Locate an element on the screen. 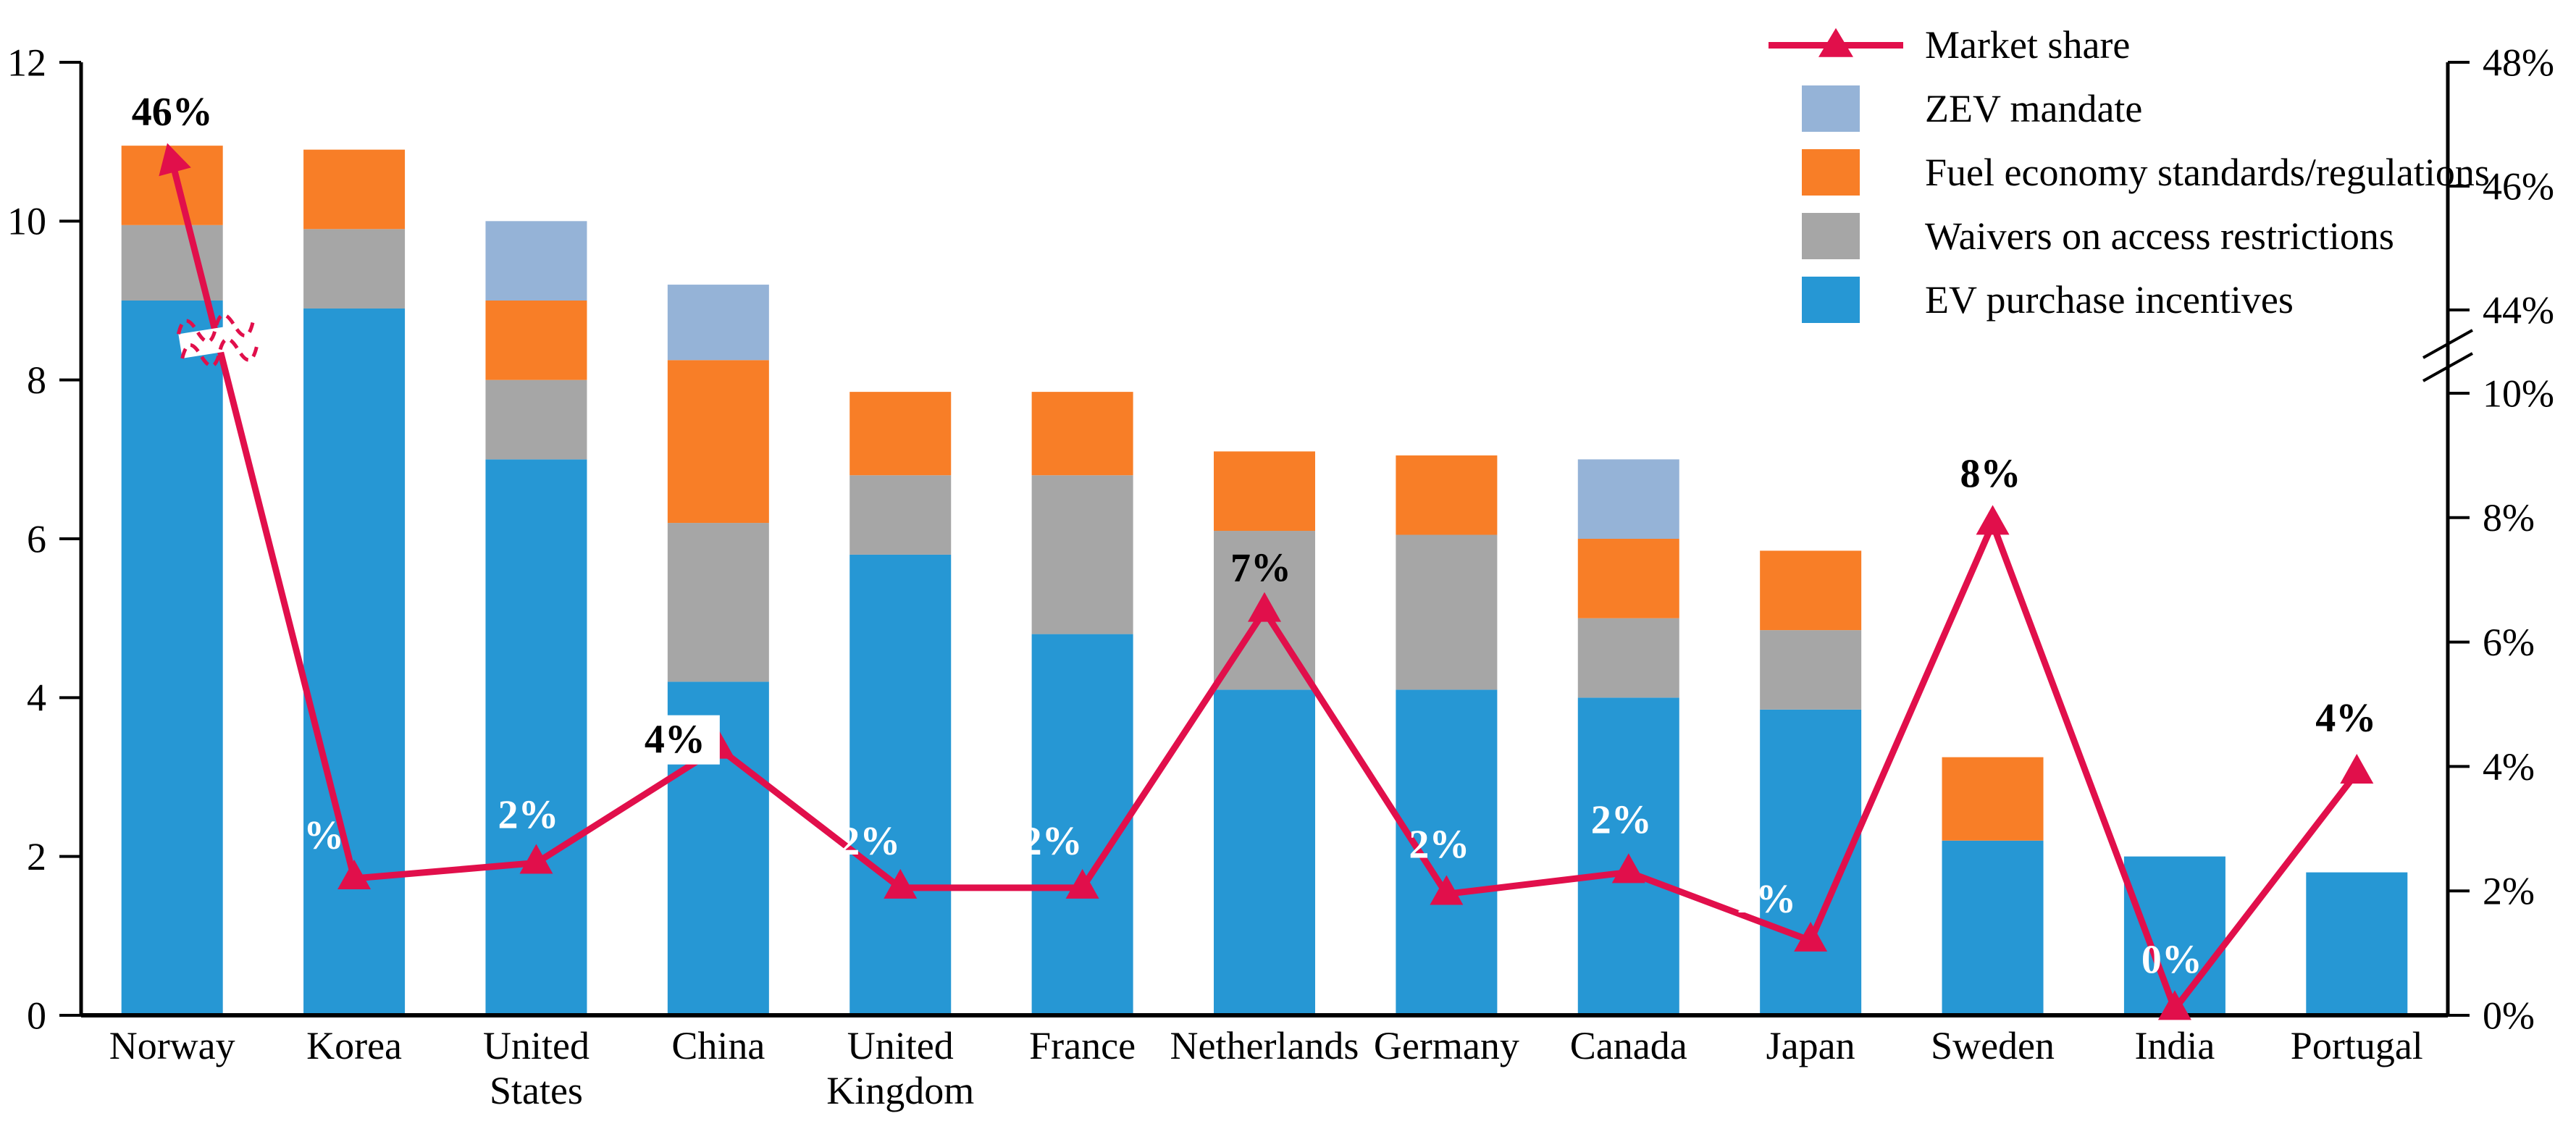 The image size is (2576, 1129). legend-item: Fuel economy standards/regulations is located at coordinates (2129, 172).